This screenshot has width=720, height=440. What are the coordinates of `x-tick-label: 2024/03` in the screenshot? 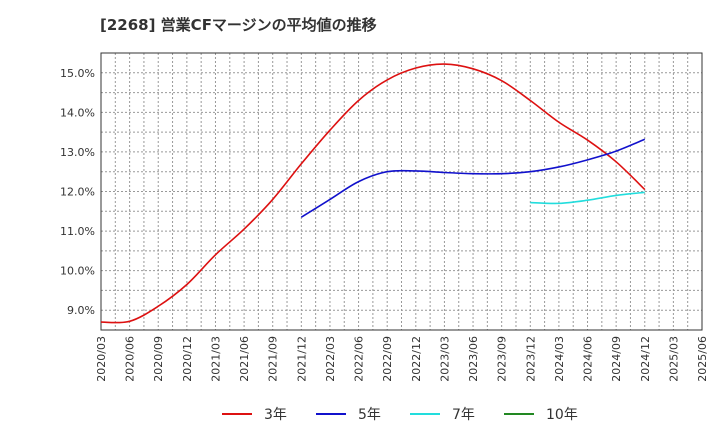 It's located at (559, 359).